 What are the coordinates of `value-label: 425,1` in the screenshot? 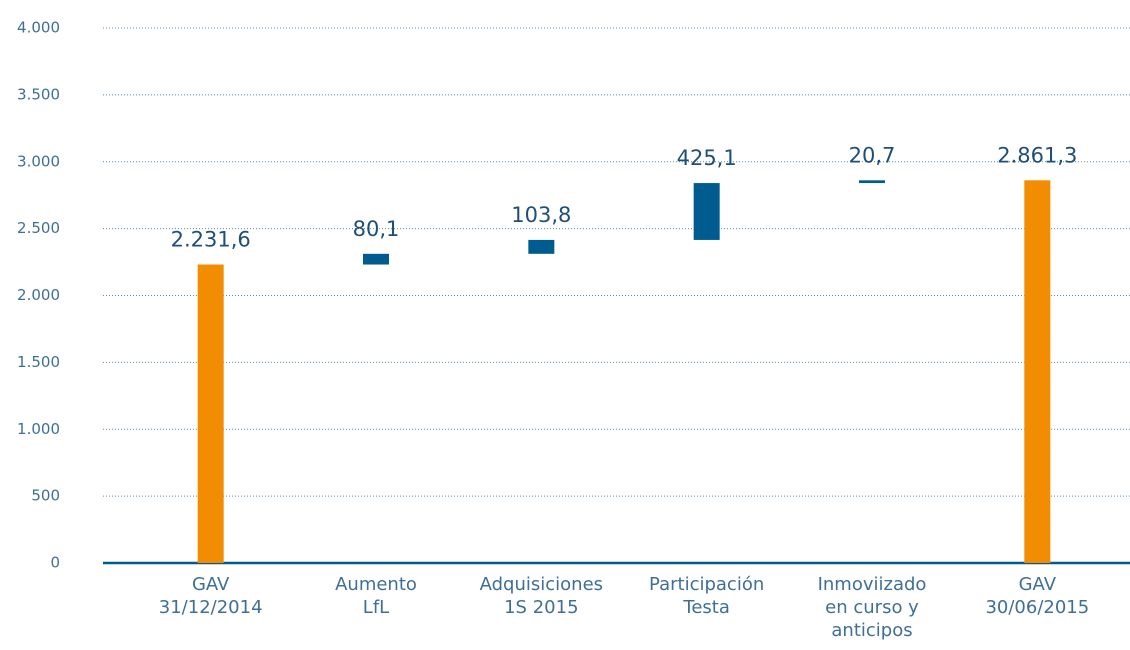 It's located at (707, 158).